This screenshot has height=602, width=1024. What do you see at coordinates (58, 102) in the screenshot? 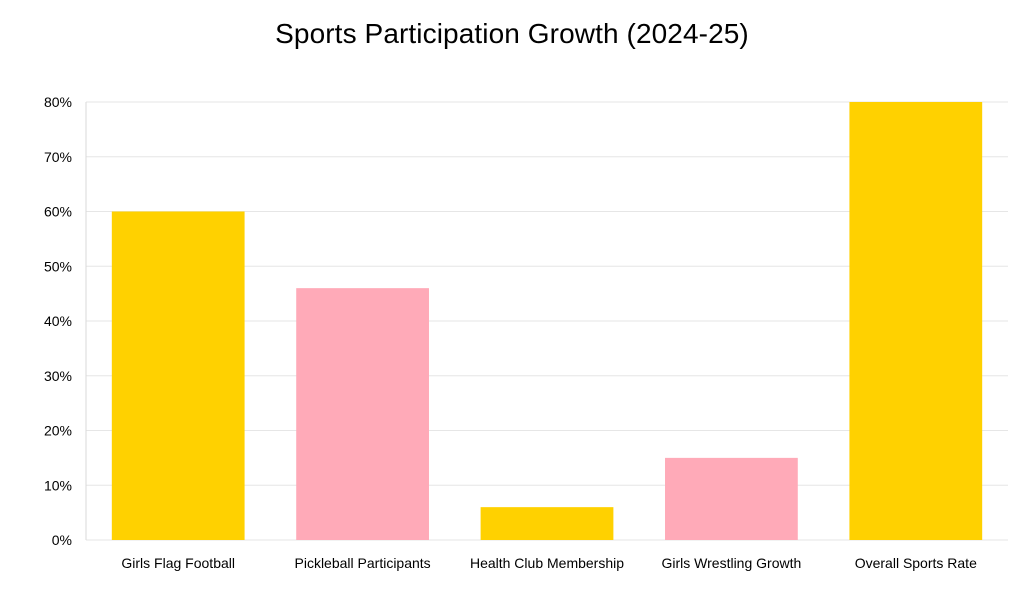
I see `y-tick-label: 80%` at bounding box center [58, 102].